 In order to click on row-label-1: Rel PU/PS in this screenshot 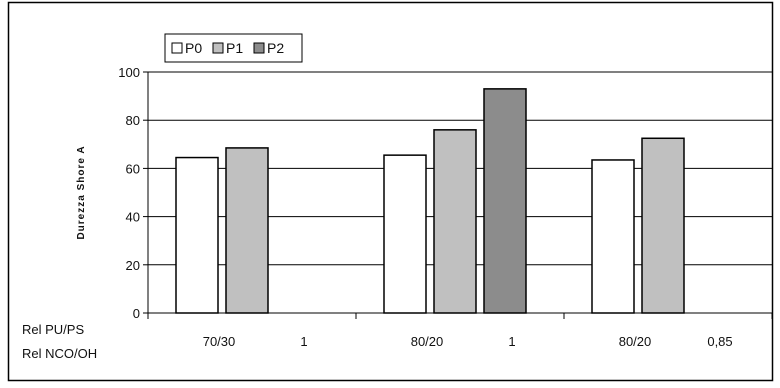, I will do `click(53, 329)`.